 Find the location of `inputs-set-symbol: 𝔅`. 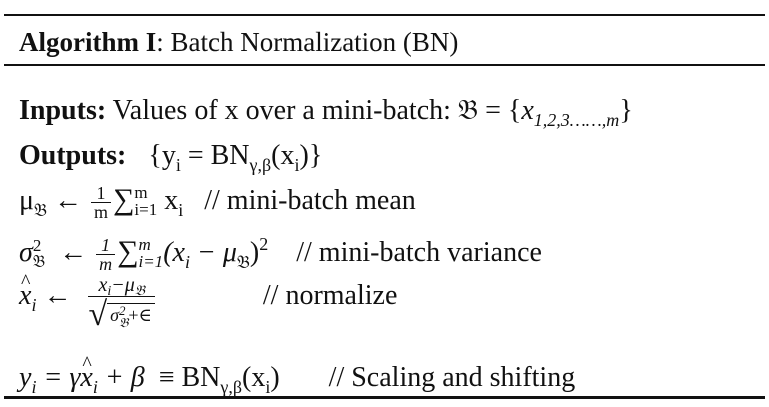

inputs-set-symbol: 𝔅 is located at coordinates (468, 109).